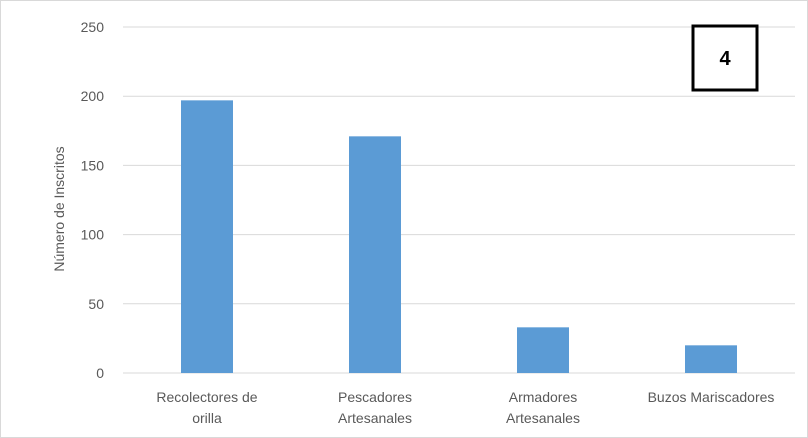 Image resolution: width=808 pixels, height=438 pixels. I want to click on y-tick-label: 200, so click(93, 96).